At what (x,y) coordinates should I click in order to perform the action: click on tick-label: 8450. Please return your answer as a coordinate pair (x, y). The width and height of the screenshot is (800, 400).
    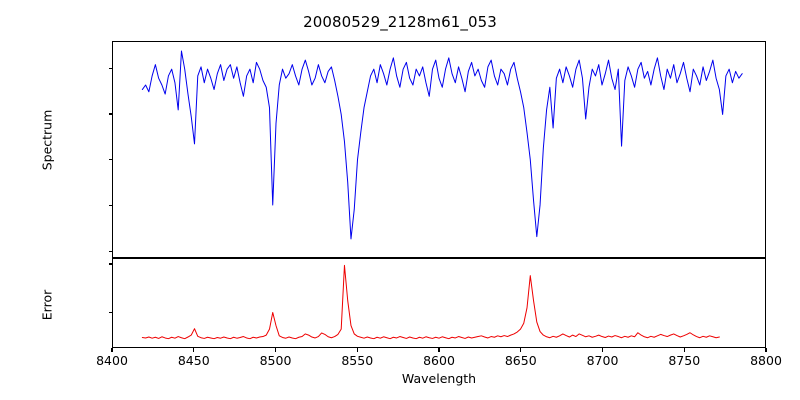
    Looking at the image, I should click on (193, 360).